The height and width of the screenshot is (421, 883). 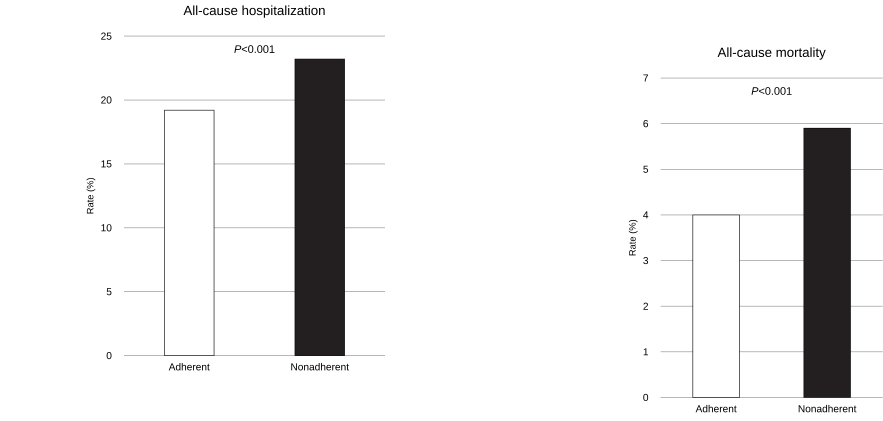 I want to click on y-tick-label: 25, so click(x=106, y=36).